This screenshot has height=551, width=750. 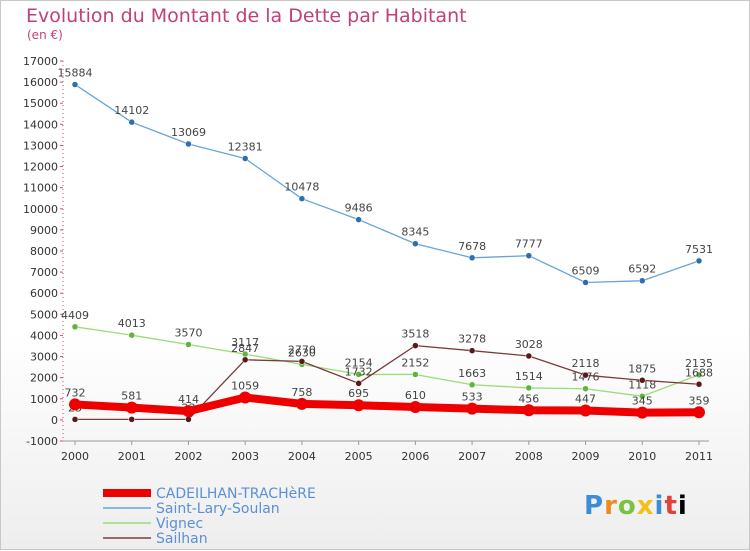 I want to click on legend-label-2: Vignec, so click(x=179, y=524).